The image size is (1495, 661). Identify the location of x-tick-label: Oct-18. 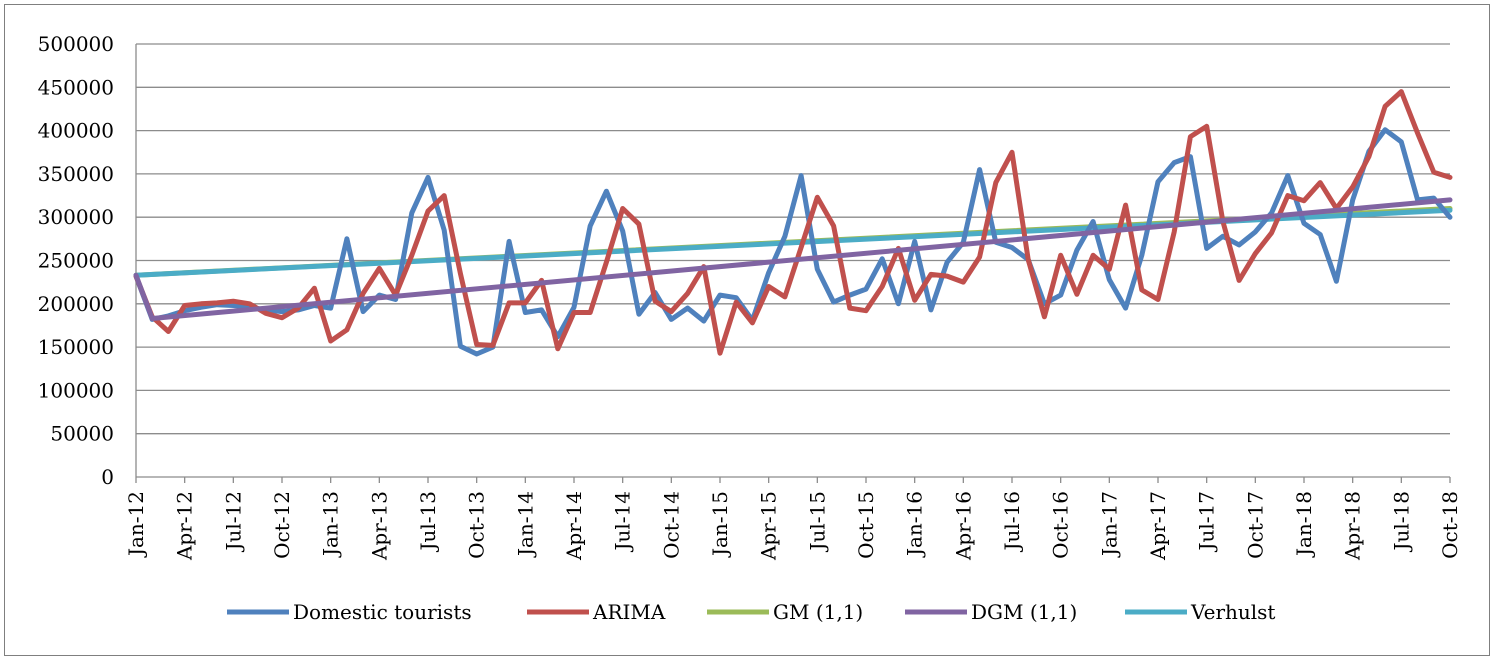
(1450, 525).